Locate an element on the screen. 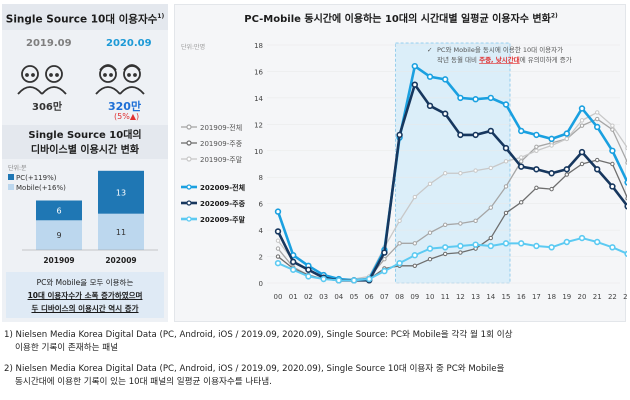  footnote-2-line2: 동시간대에 이용한 기록이 있는 10대 패널의 일평균 이용자수를 나타냄. is located at coordinates (143, 382).